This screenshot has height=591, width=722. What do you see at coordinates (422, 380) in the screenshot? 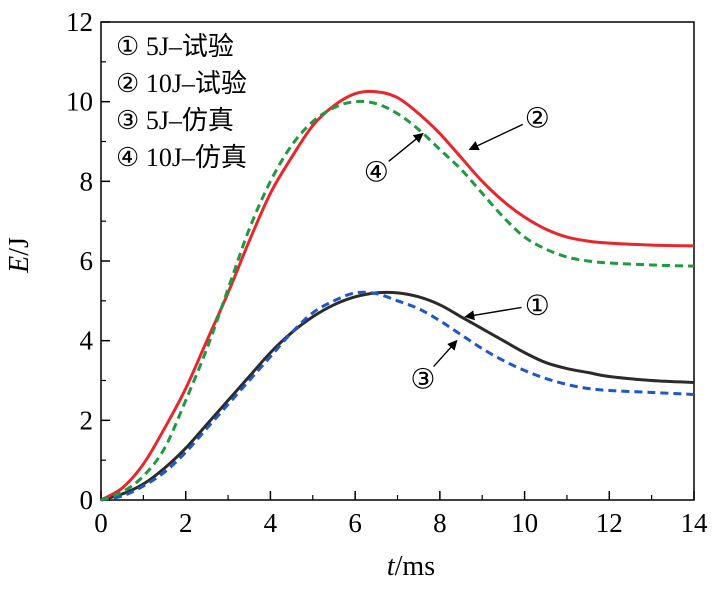
I see `callout-label-3: ③` at bounding box center [422, 380].